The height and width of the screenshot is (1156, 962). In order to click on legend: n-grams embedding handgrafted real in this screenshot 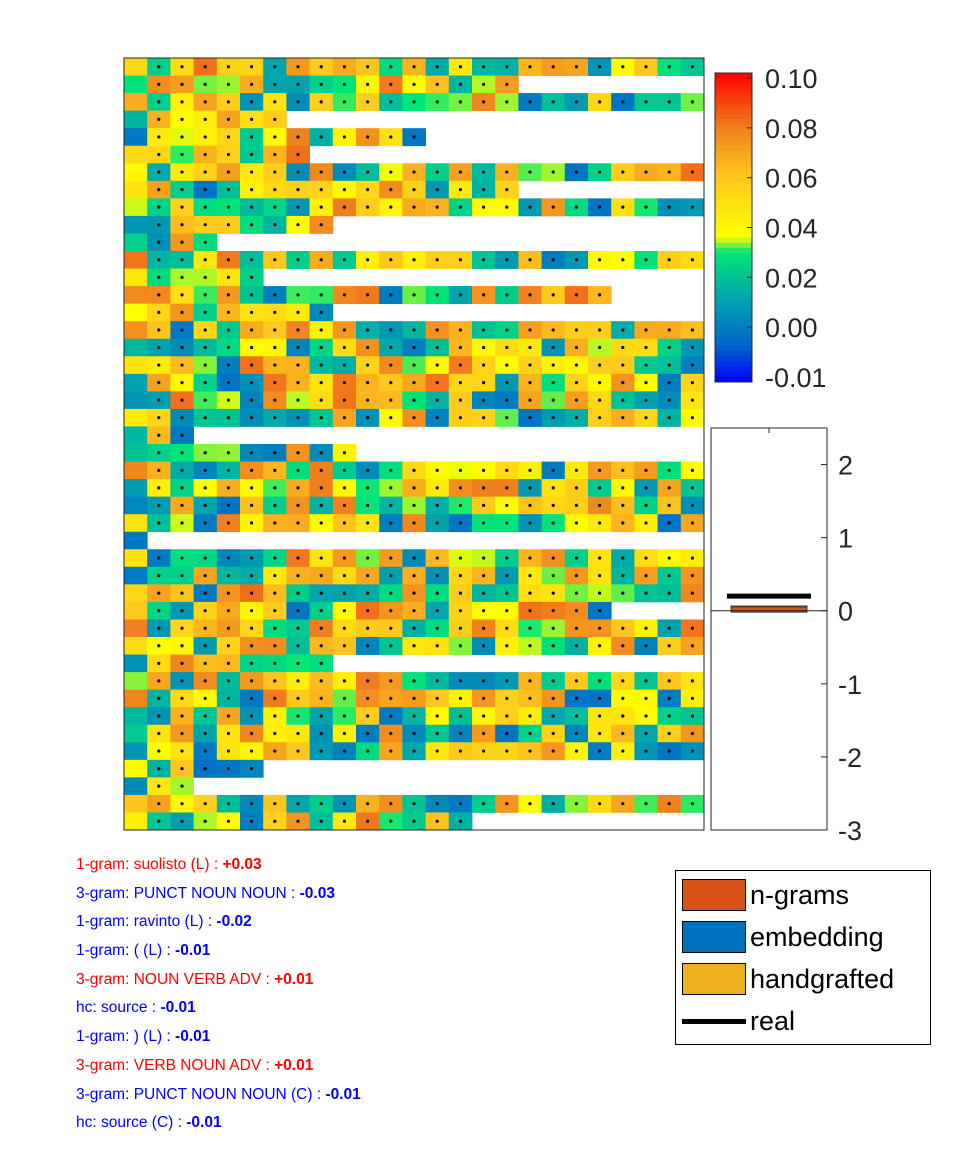, I will do `click(803, 957)`.